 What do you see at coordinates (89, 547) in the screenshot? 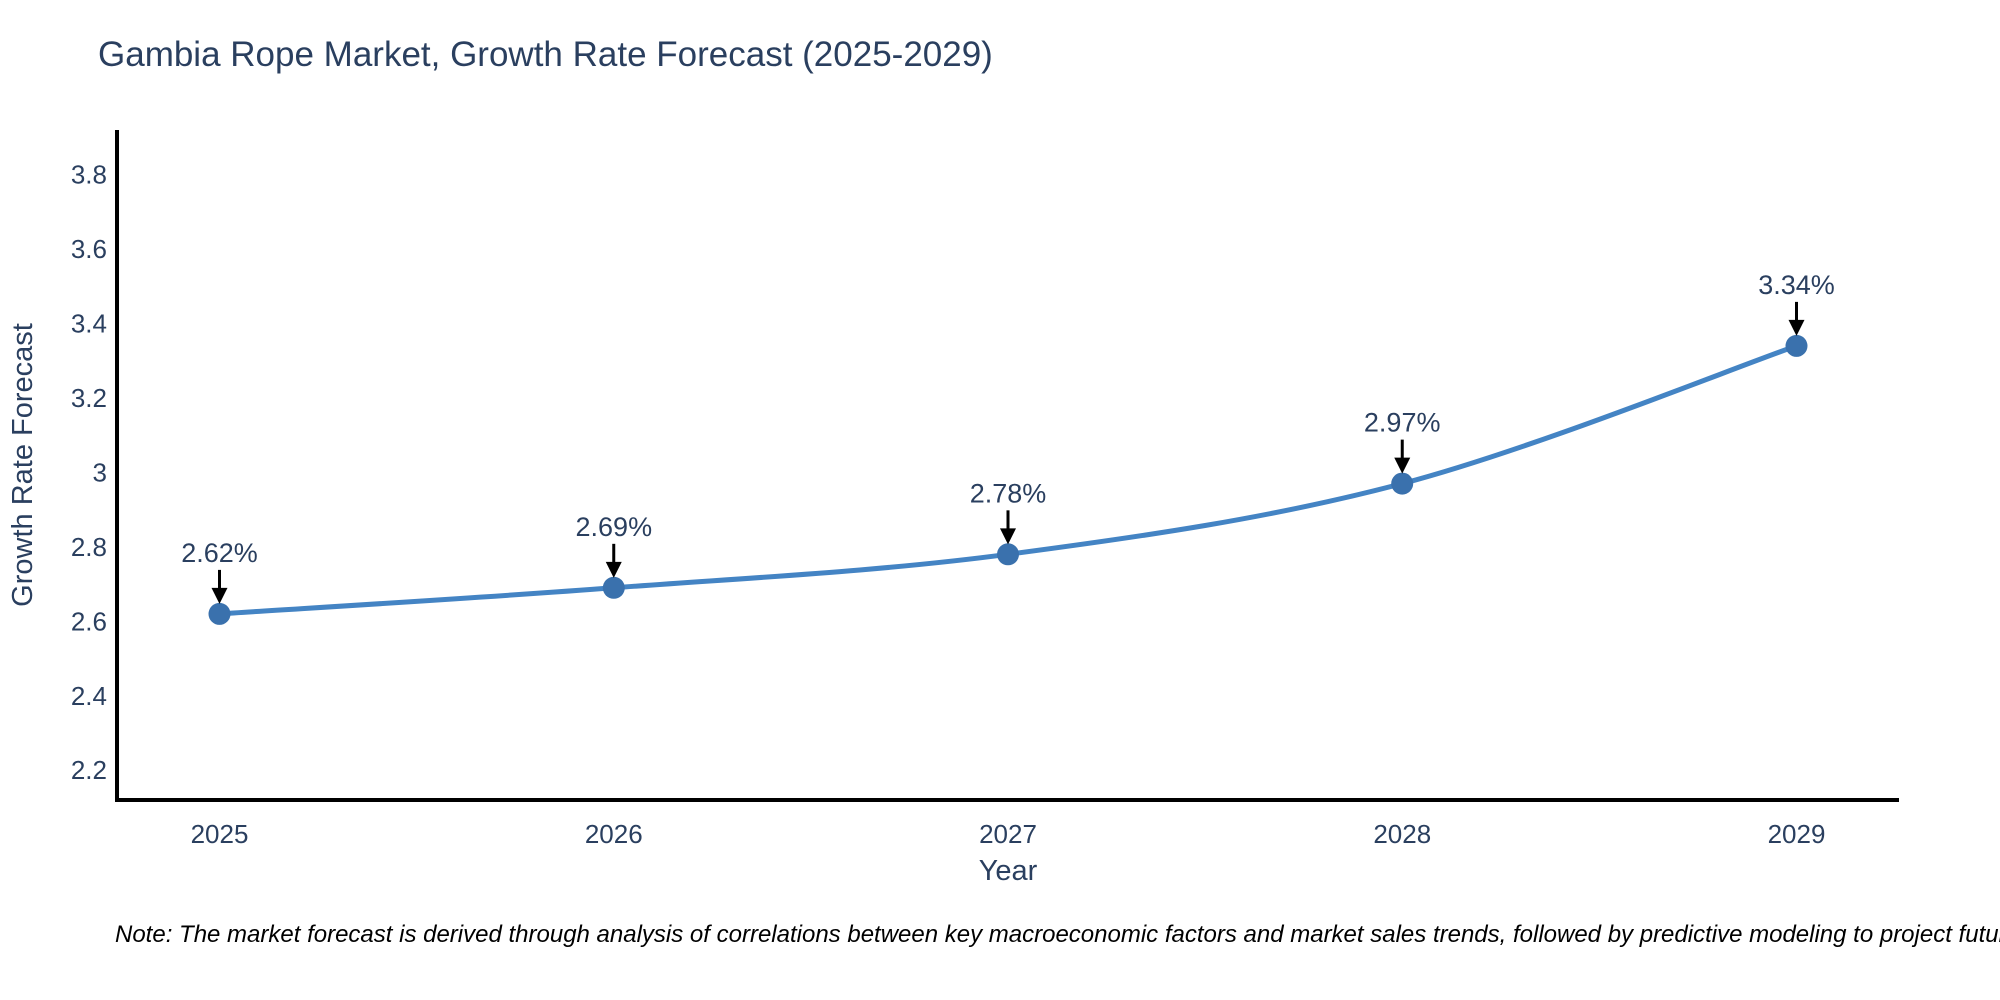
I see `y-tick-label: 2.8` at bounding box center [89, 547].